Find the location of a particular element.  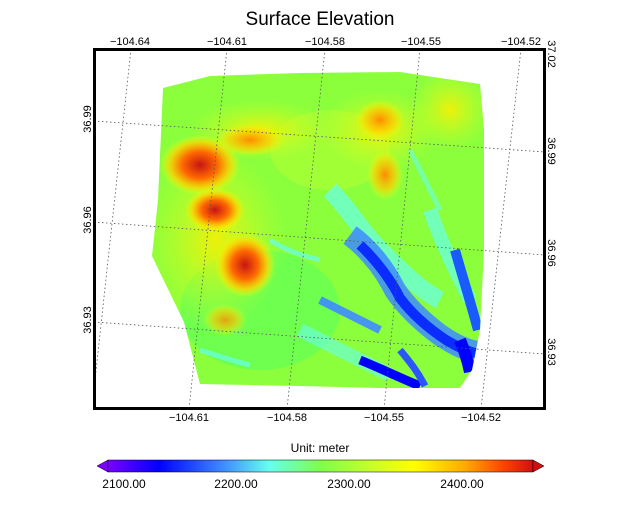

top-lon-tick: −104.58 is located at coordinates (325, 42).